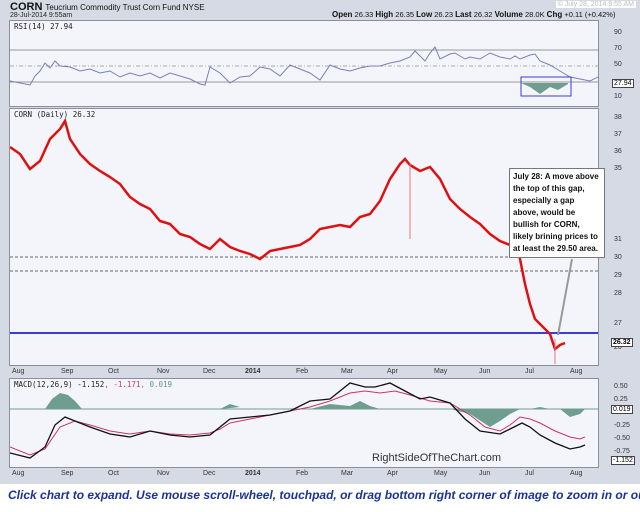  What do you see at coordinates (595, 4) in the screenshot?
I see `timestamp: © July 28, 2014 9:55 AM` at bounding box center [595, 4].